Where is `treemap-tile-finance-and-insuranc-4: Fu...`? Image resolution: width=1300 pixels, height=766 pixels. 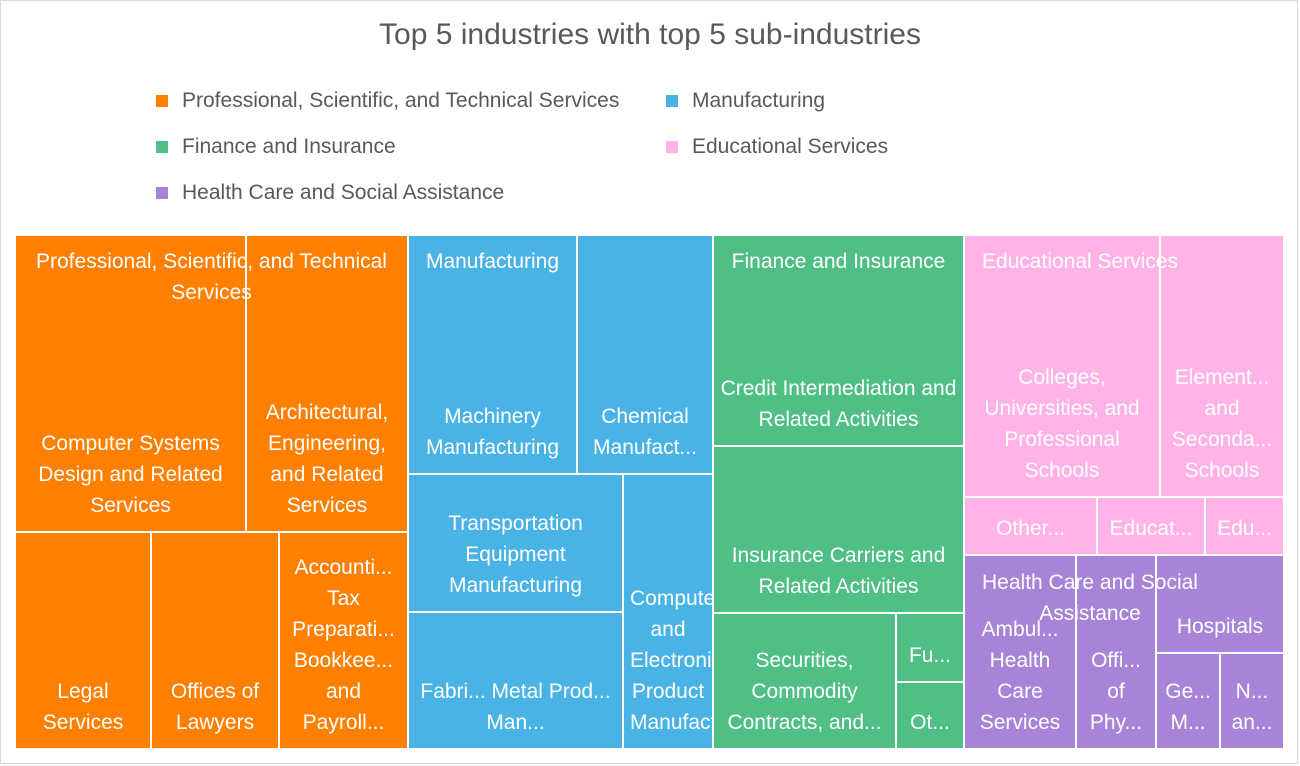 treemap-tile-finance-and-insuranc-4: Fu... is located at coordinates (930, 647).